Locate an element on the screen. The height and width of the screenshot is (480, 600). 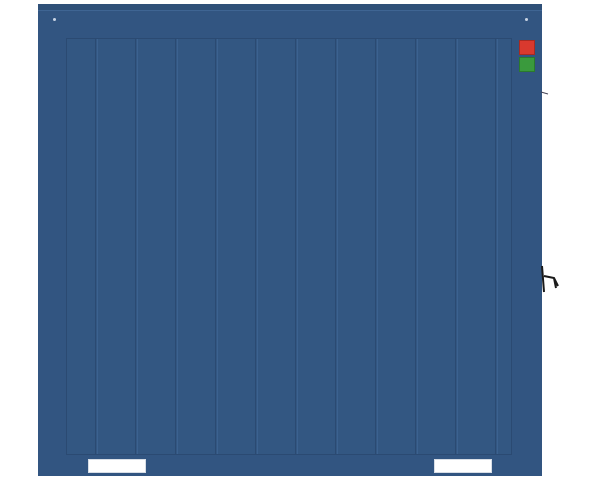
container-top-rail is located at coordinates (290, 7).